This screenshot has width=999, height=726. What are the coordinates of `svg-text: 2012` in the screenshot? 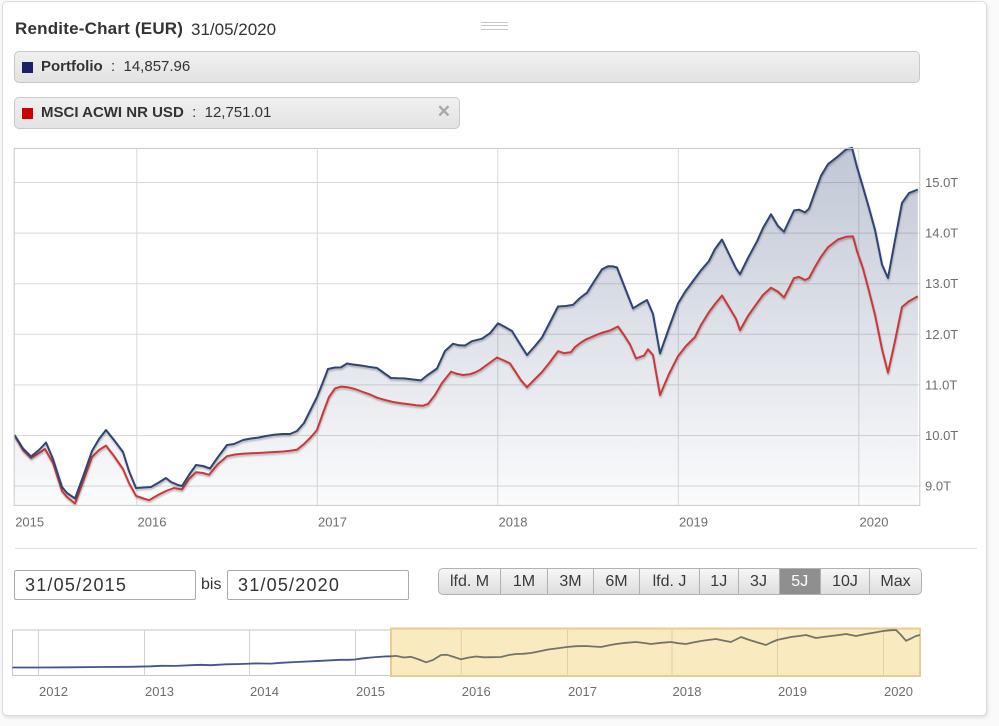 It's located at (53, 691).